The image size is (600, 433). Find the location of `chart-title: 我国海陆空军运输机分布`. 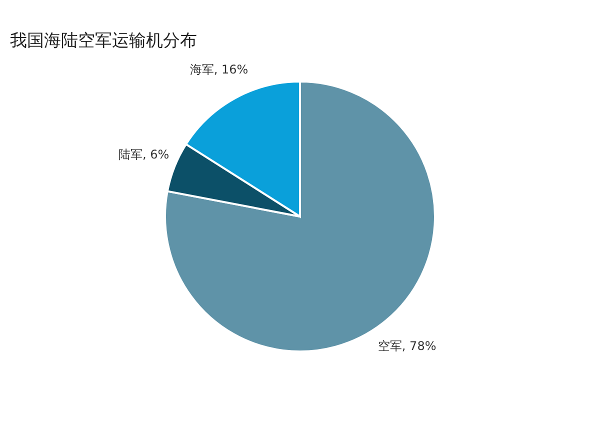

chart-title: 我国海陆空军运输机分布 is located at coordinates (103, 41).